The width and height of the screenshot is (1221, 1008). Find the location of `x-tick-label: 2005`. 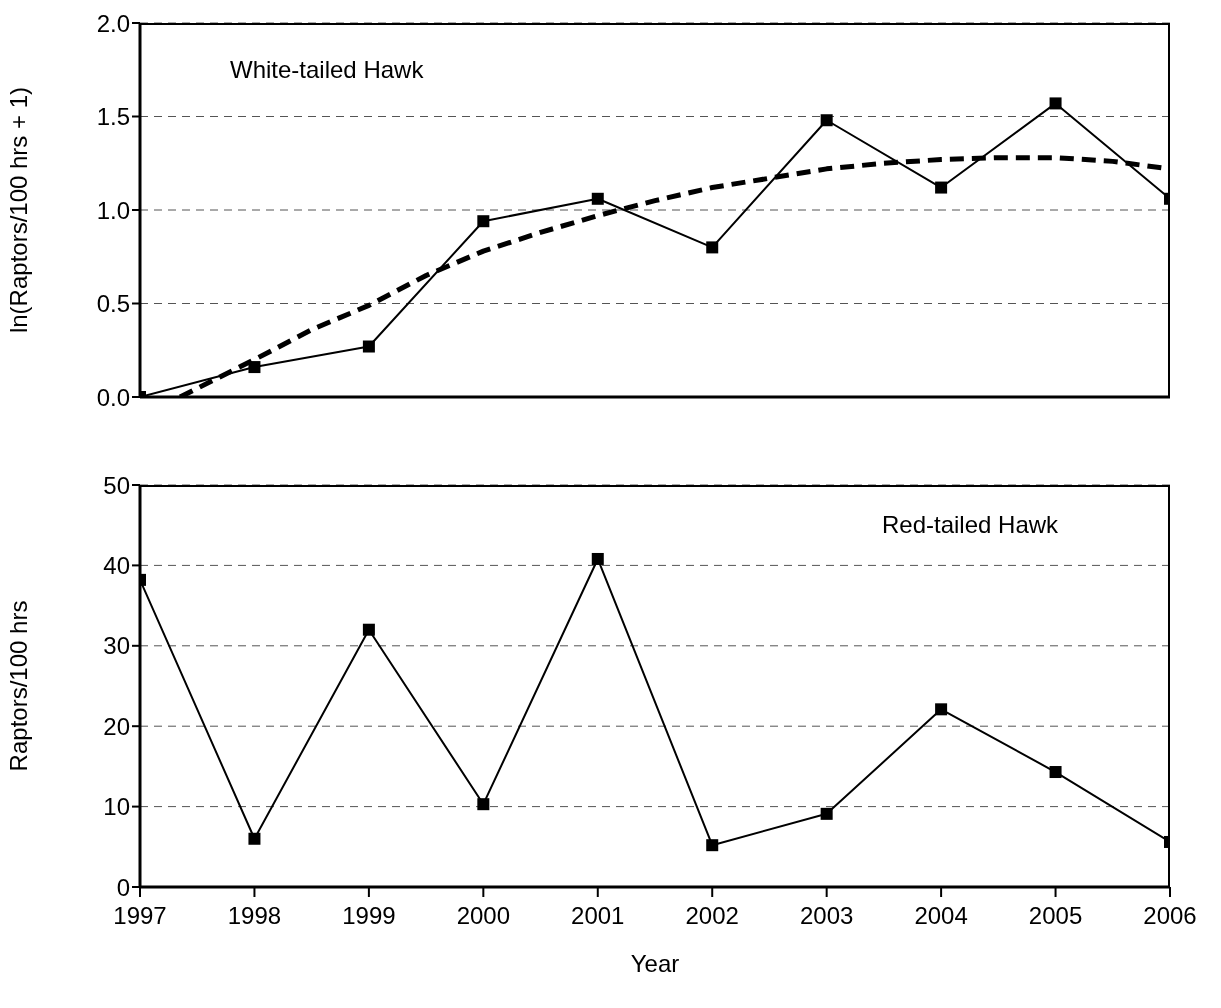

x-tick-label: 2005 is located at coordinates (1055, 916).